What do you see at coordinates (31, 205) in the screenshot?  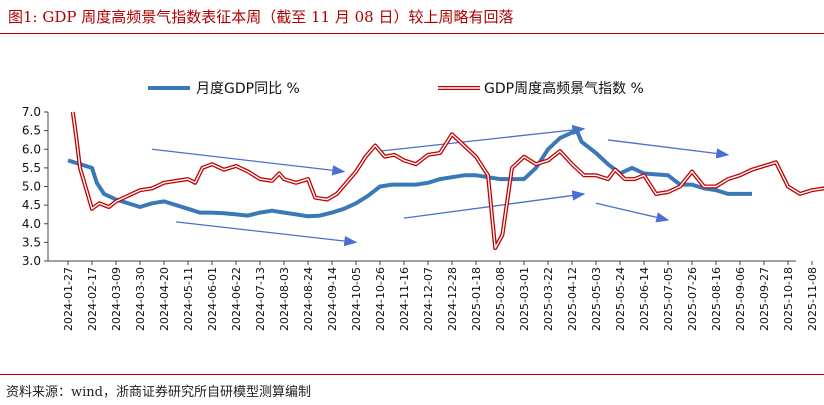 I see `y-tick-label: 4.5` at bounding box center [31, 205].